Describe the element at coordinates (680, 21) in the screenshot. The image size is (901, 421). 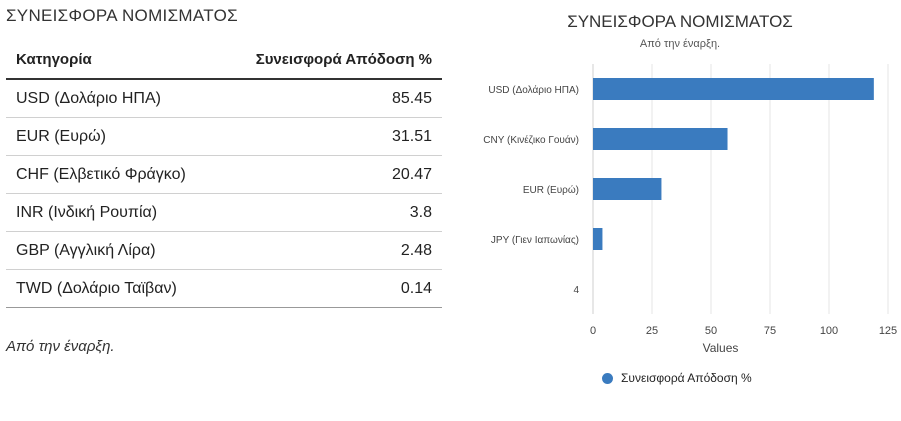
I see `chart-title: ΣΥΝΕΙΣΦΟΡΑ ΝΟΜΙΣΜΑΤΟΣ` at that location.